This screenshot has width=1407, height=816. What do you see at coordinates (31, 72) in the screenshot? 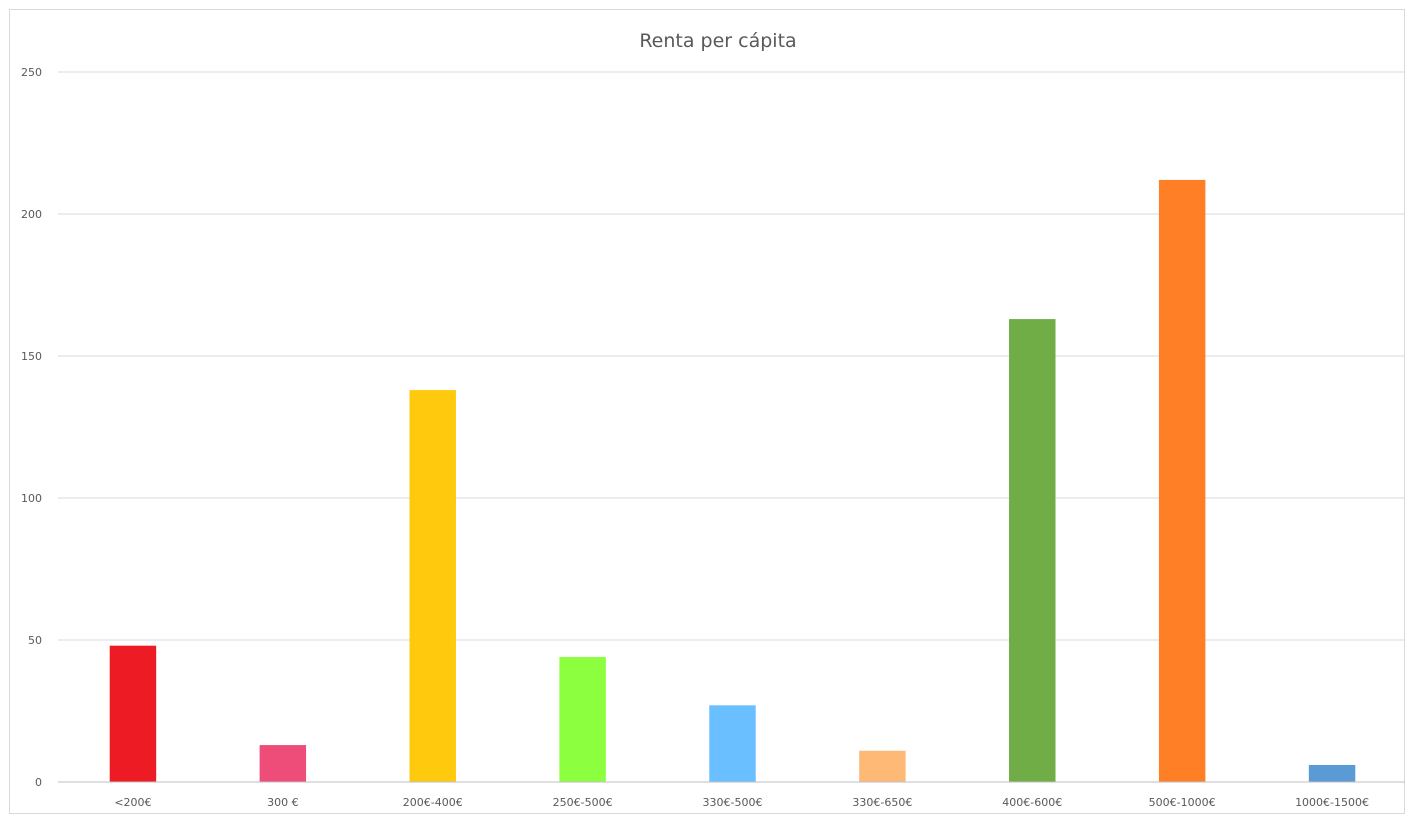
I see `y-tick-label: 250` at bounding box center [31, 72].